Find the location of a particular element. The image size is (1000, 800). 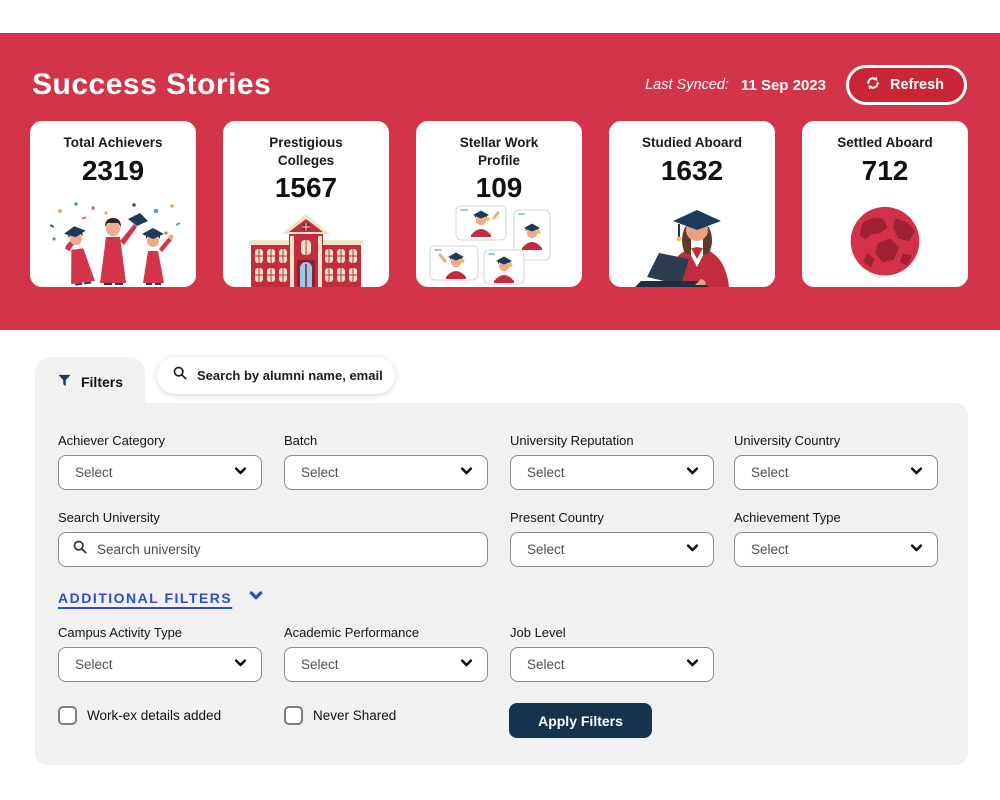

stat-card-total-achievers: Total Achievers 2319 is located at coordinates (113, 204).